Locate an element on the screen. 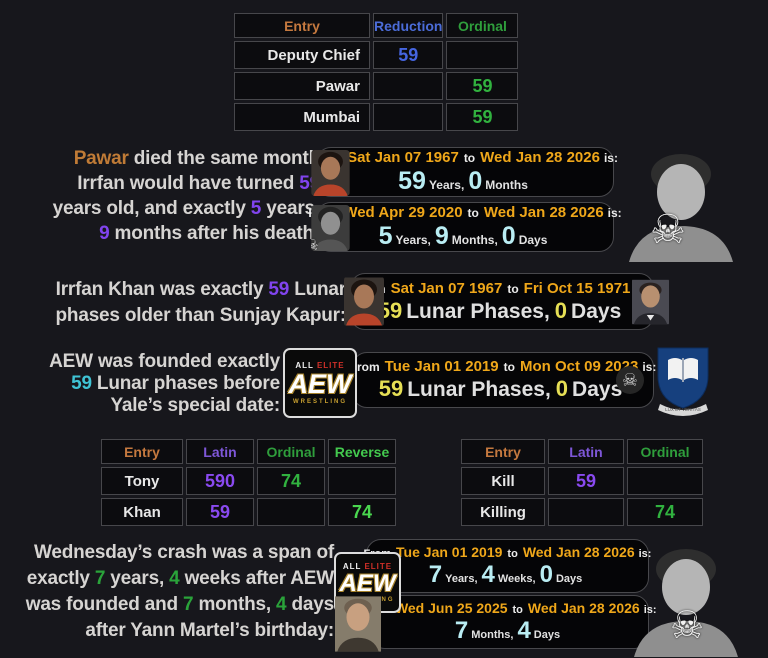 This screenshot has height=658, width=768. yann-martel-photo is located at coordinates (358, 624).